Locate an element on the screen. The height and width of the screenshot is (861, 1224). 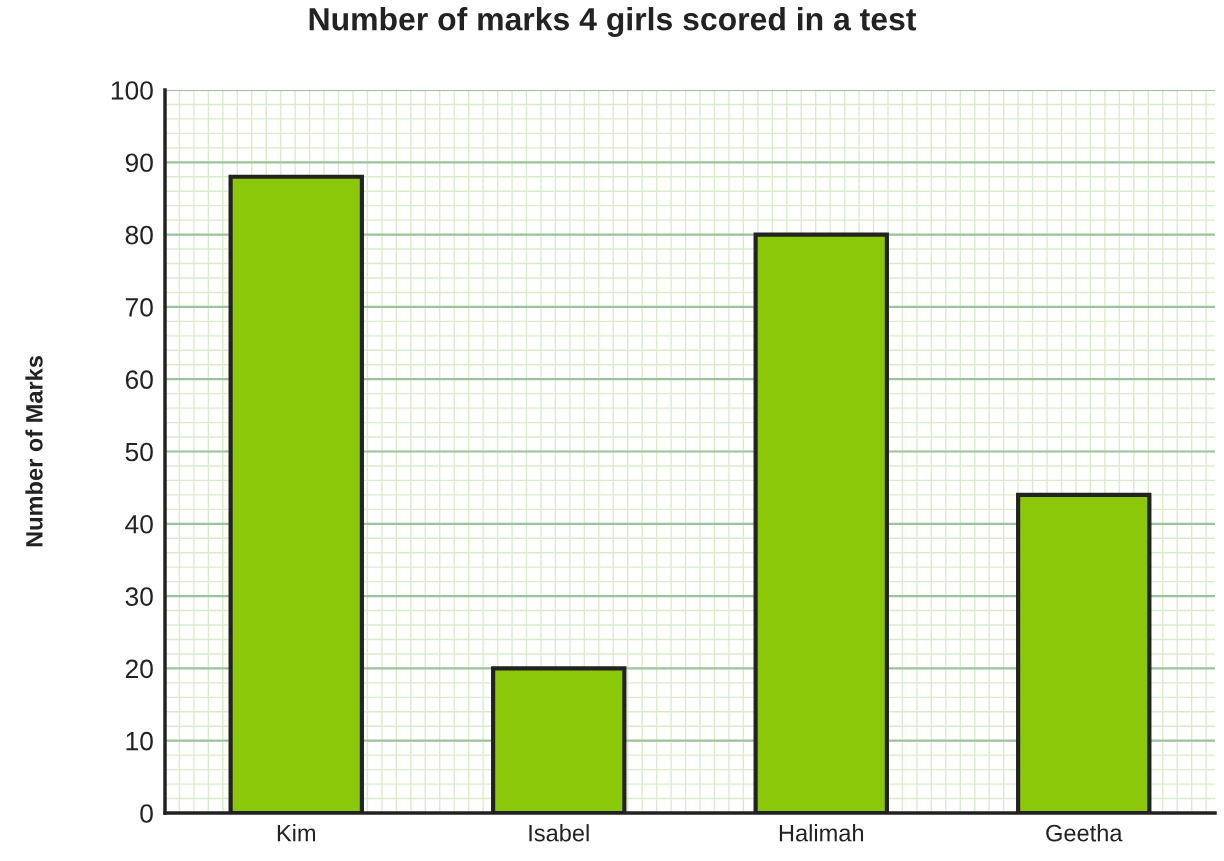
y-tick-label: 70 is located at coordinates (139, 307).